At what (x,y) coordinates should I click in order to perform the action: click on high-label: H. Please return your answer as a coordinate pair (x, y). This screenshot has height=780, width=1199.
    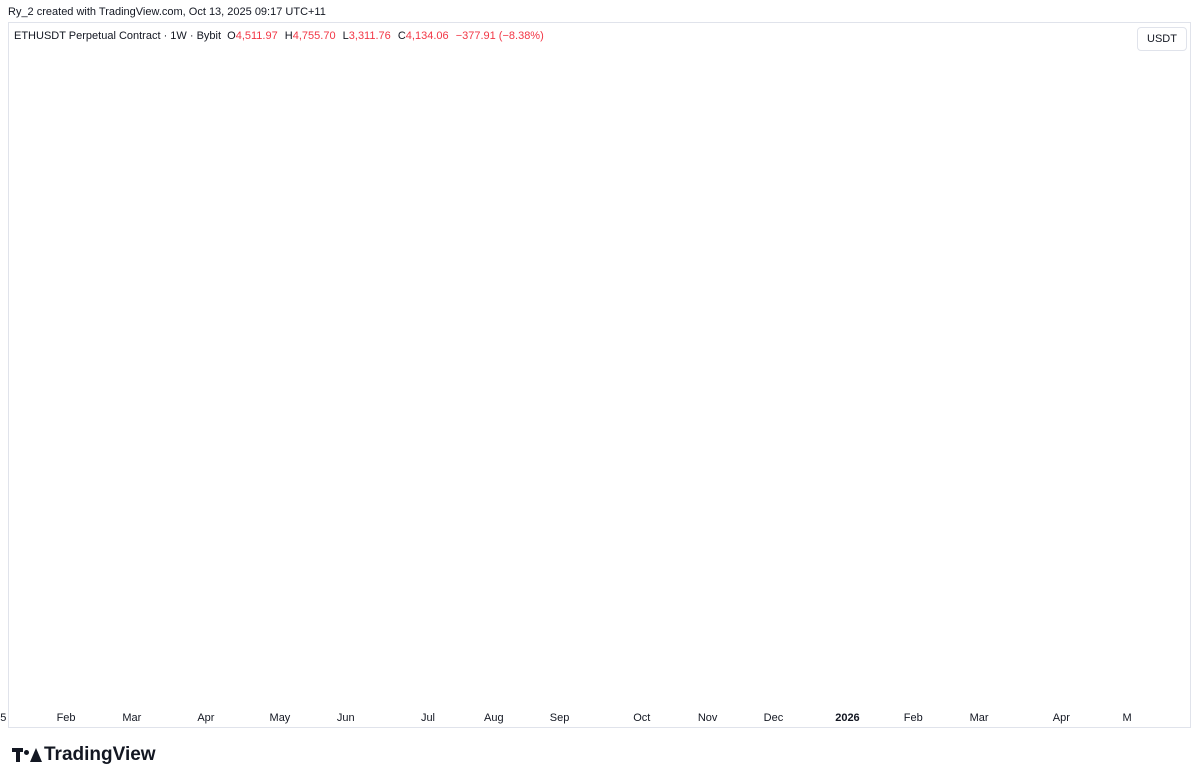
    Looking at the image, I should click on (288, 36).